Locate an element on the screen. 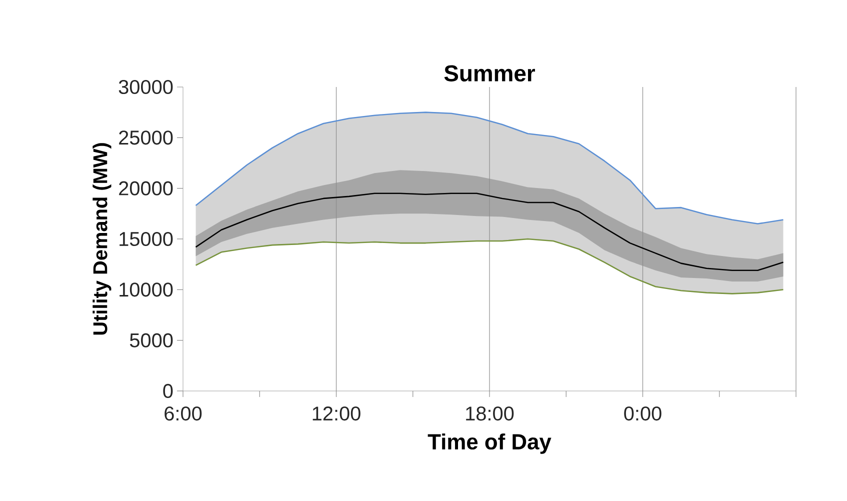 The image size is (847, 501). x-tick-label: 0:00 is located at coordinates (643, 413).